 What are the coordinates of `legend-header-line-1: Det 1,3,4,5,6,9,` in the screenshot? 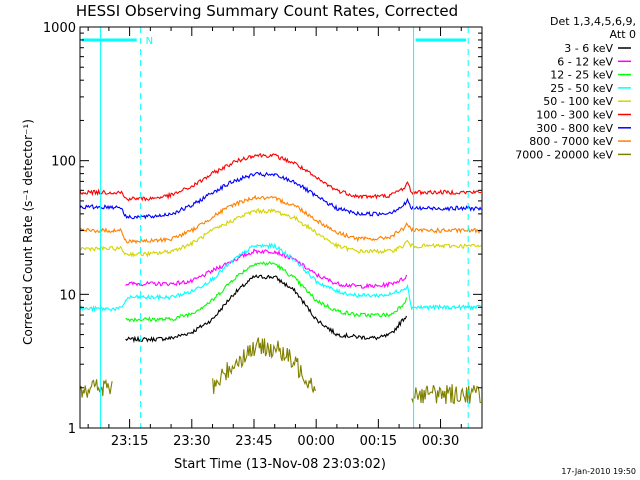 It's located at (593, 21).